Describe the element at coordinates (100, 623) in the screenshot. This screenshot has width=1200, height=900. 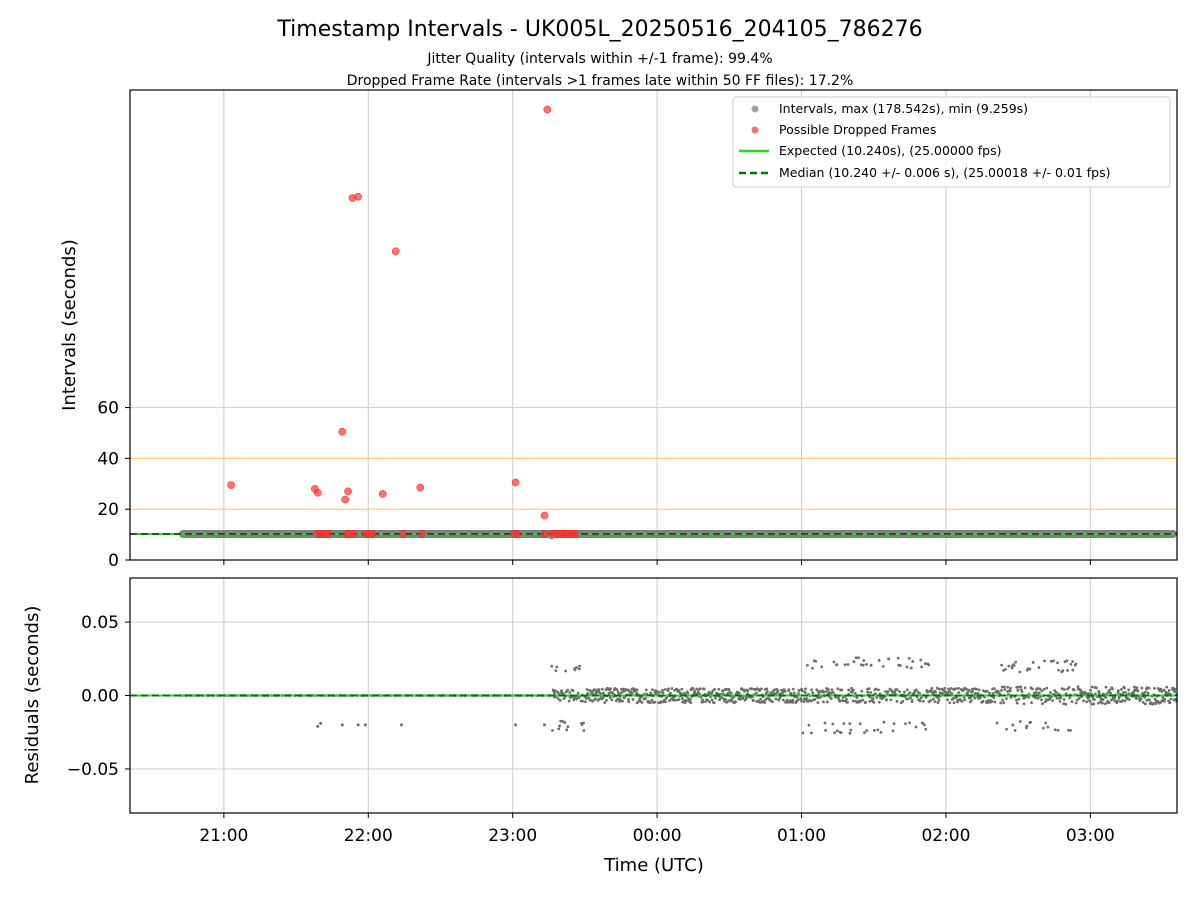
I see `bottom-y-tick-label: 0.05` at that location.